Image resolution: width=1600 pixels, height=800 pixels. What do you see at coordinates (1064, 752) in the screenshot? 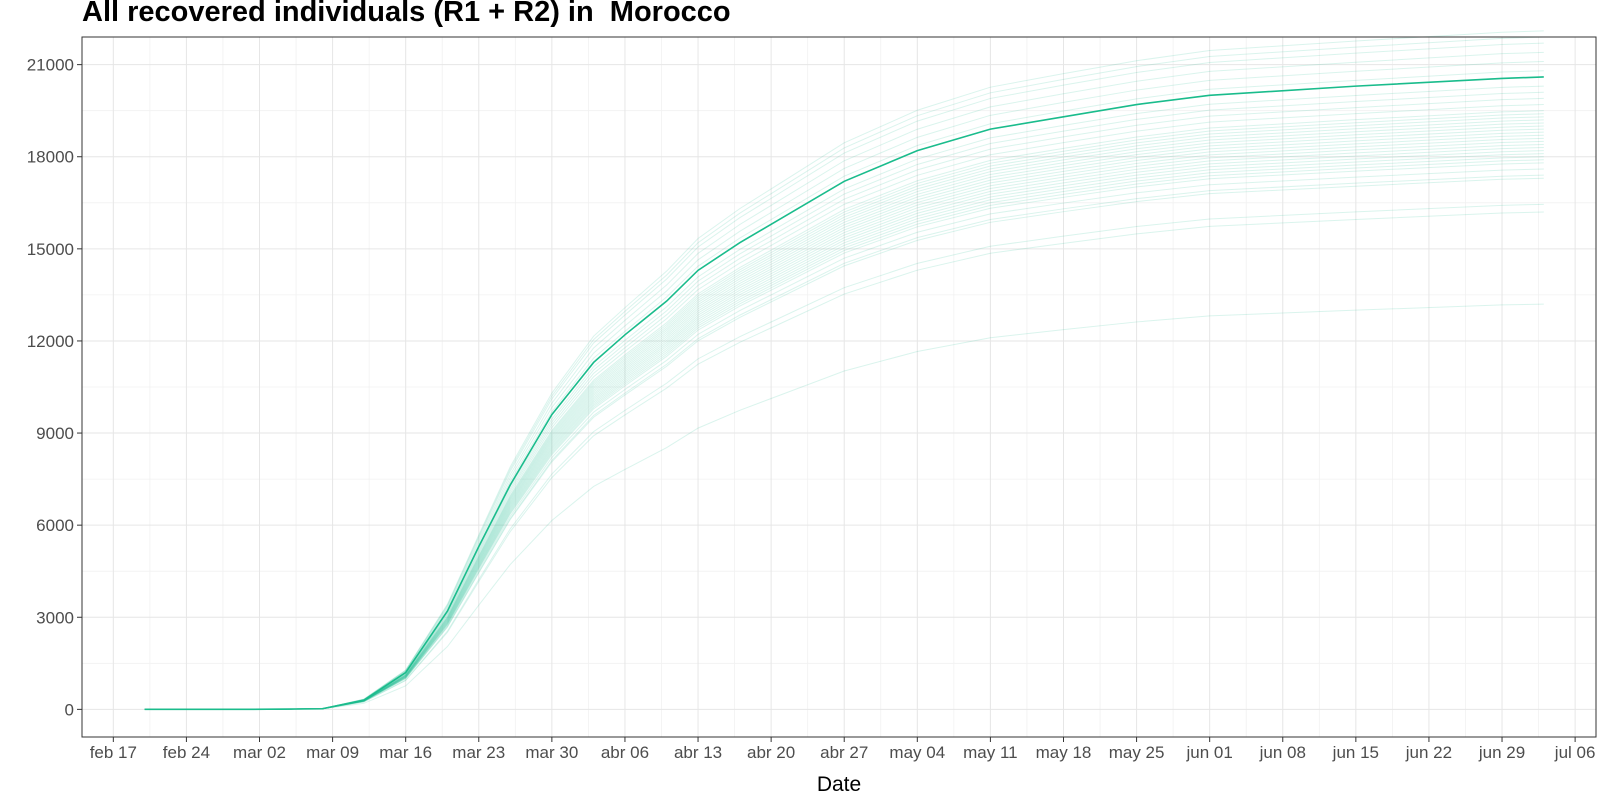
I see `x-tick-label: may 18` at bounding box center [1064, 752].